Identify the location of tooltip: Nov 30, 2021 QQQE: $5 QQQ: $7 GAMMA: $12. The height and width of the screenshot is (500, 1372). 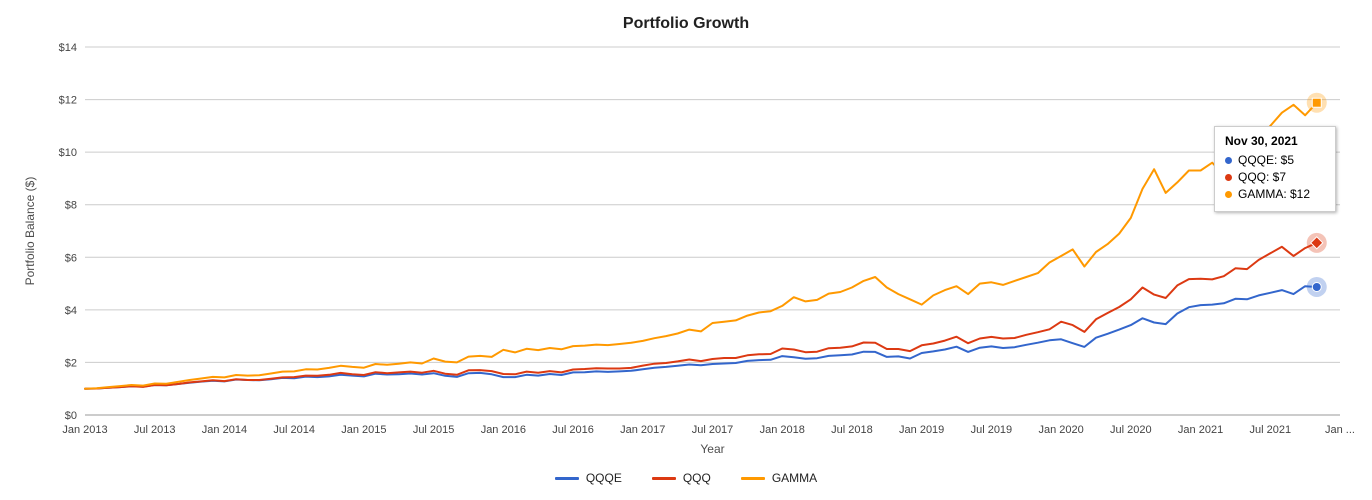
(1275, 169).